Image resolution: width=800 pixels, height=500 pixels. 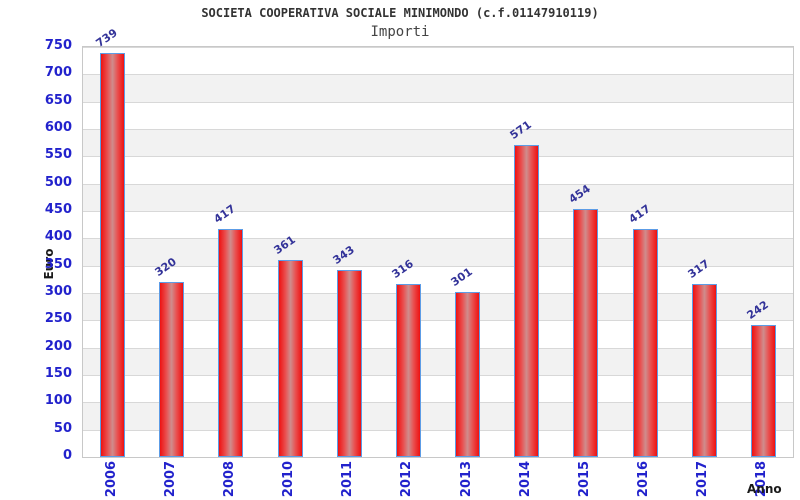 What do you see at coordinates (62, 428) in the screenshot?
I see `y-tick-label: 50` at bounding box center [62, 428].